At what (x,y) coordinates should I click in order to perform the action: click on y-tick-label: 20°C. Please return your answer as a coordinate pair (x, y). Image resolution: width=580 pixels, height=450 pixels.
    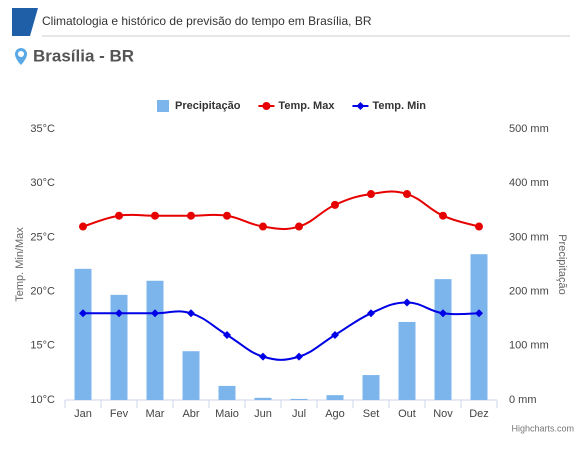
    Looking at the image, I should click on (42, 292).